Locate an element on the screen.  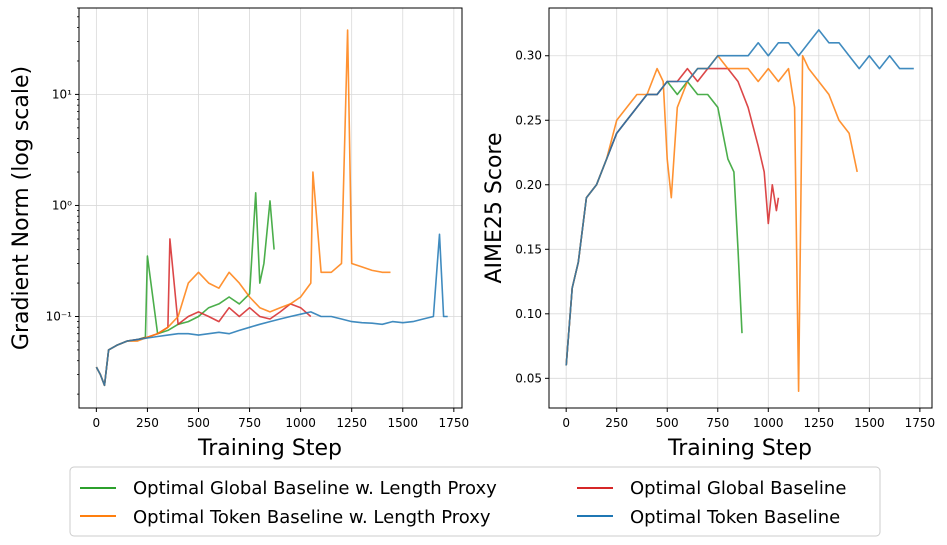
legend-label: Optimal Token Baseline is located at coordinates (735, 517).